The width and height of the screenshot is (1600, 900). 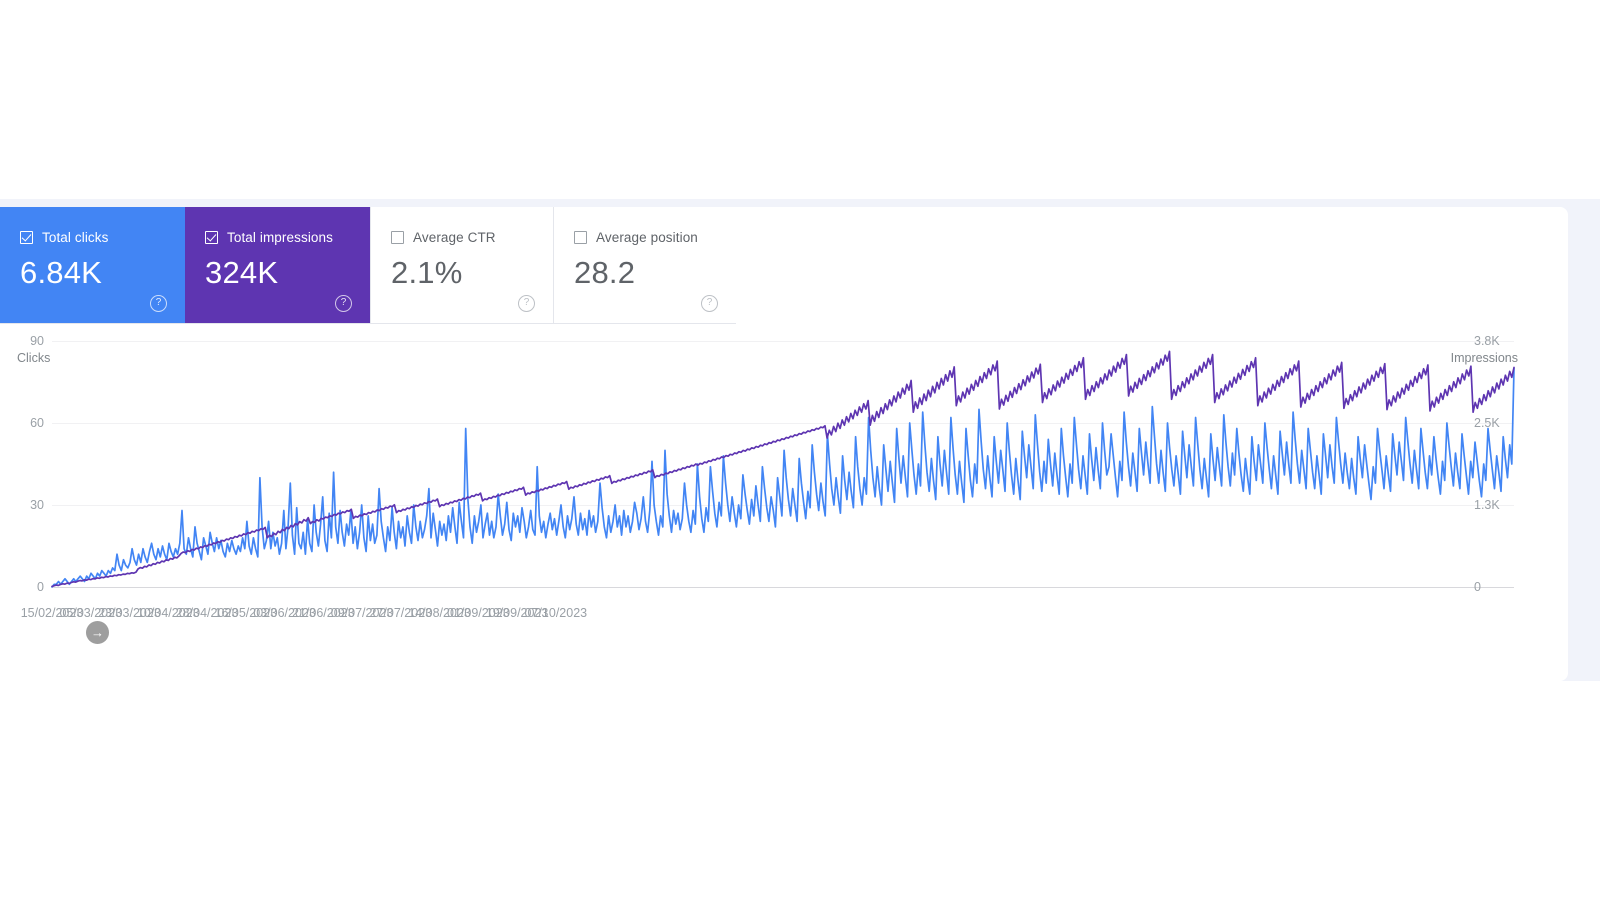 I want to click on metric-header: Total clicks, so click(x=102, y=237).